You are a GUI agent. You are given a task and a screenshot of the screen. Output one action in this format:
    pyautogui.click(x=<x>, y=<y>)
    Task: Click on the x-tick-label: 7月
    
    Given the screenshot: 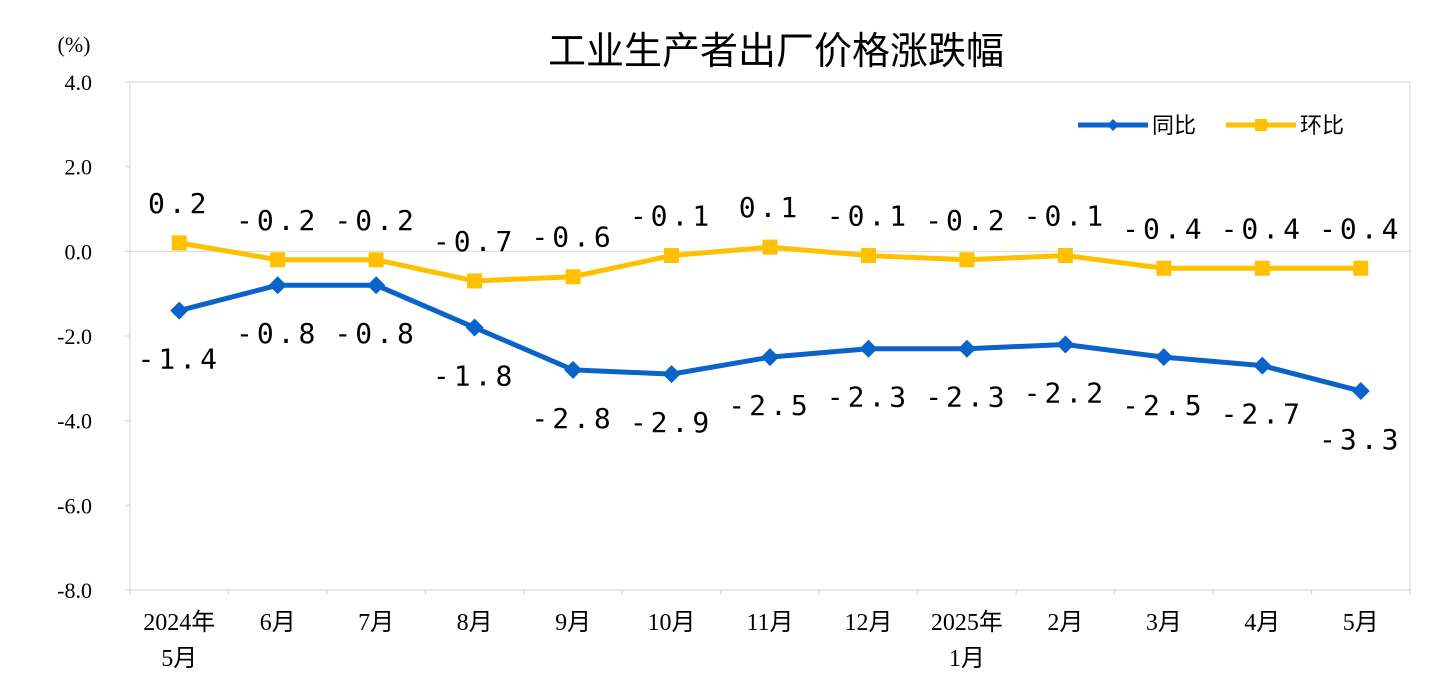 What is the action you would take?
    pyautogui.click(x=376, y=623)
    